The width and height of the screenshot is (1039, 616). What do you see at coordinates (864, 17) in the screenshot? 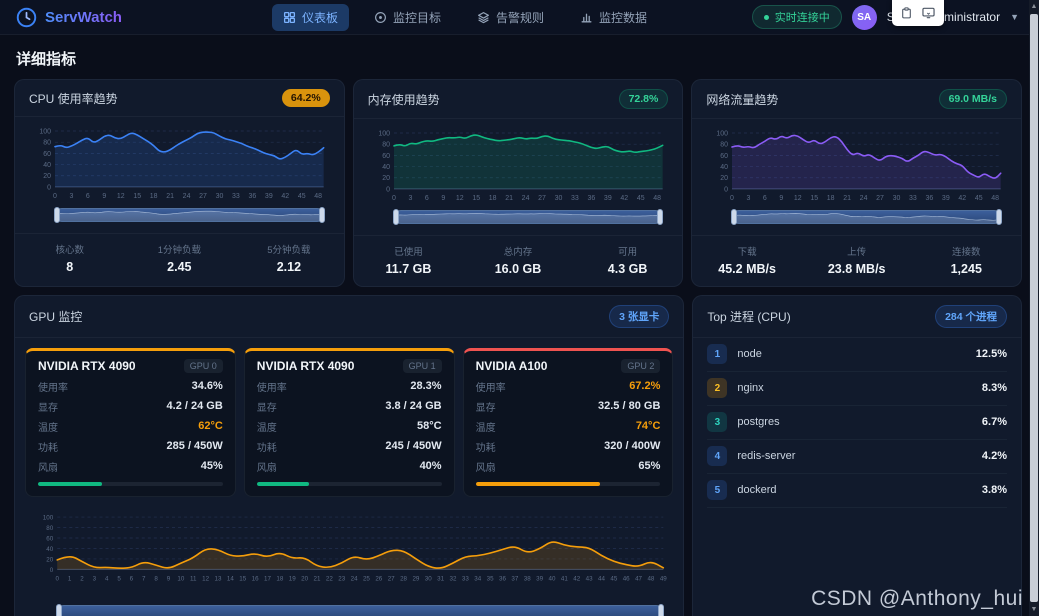
I see `avatar: SA` at bounding box center [864, 17].